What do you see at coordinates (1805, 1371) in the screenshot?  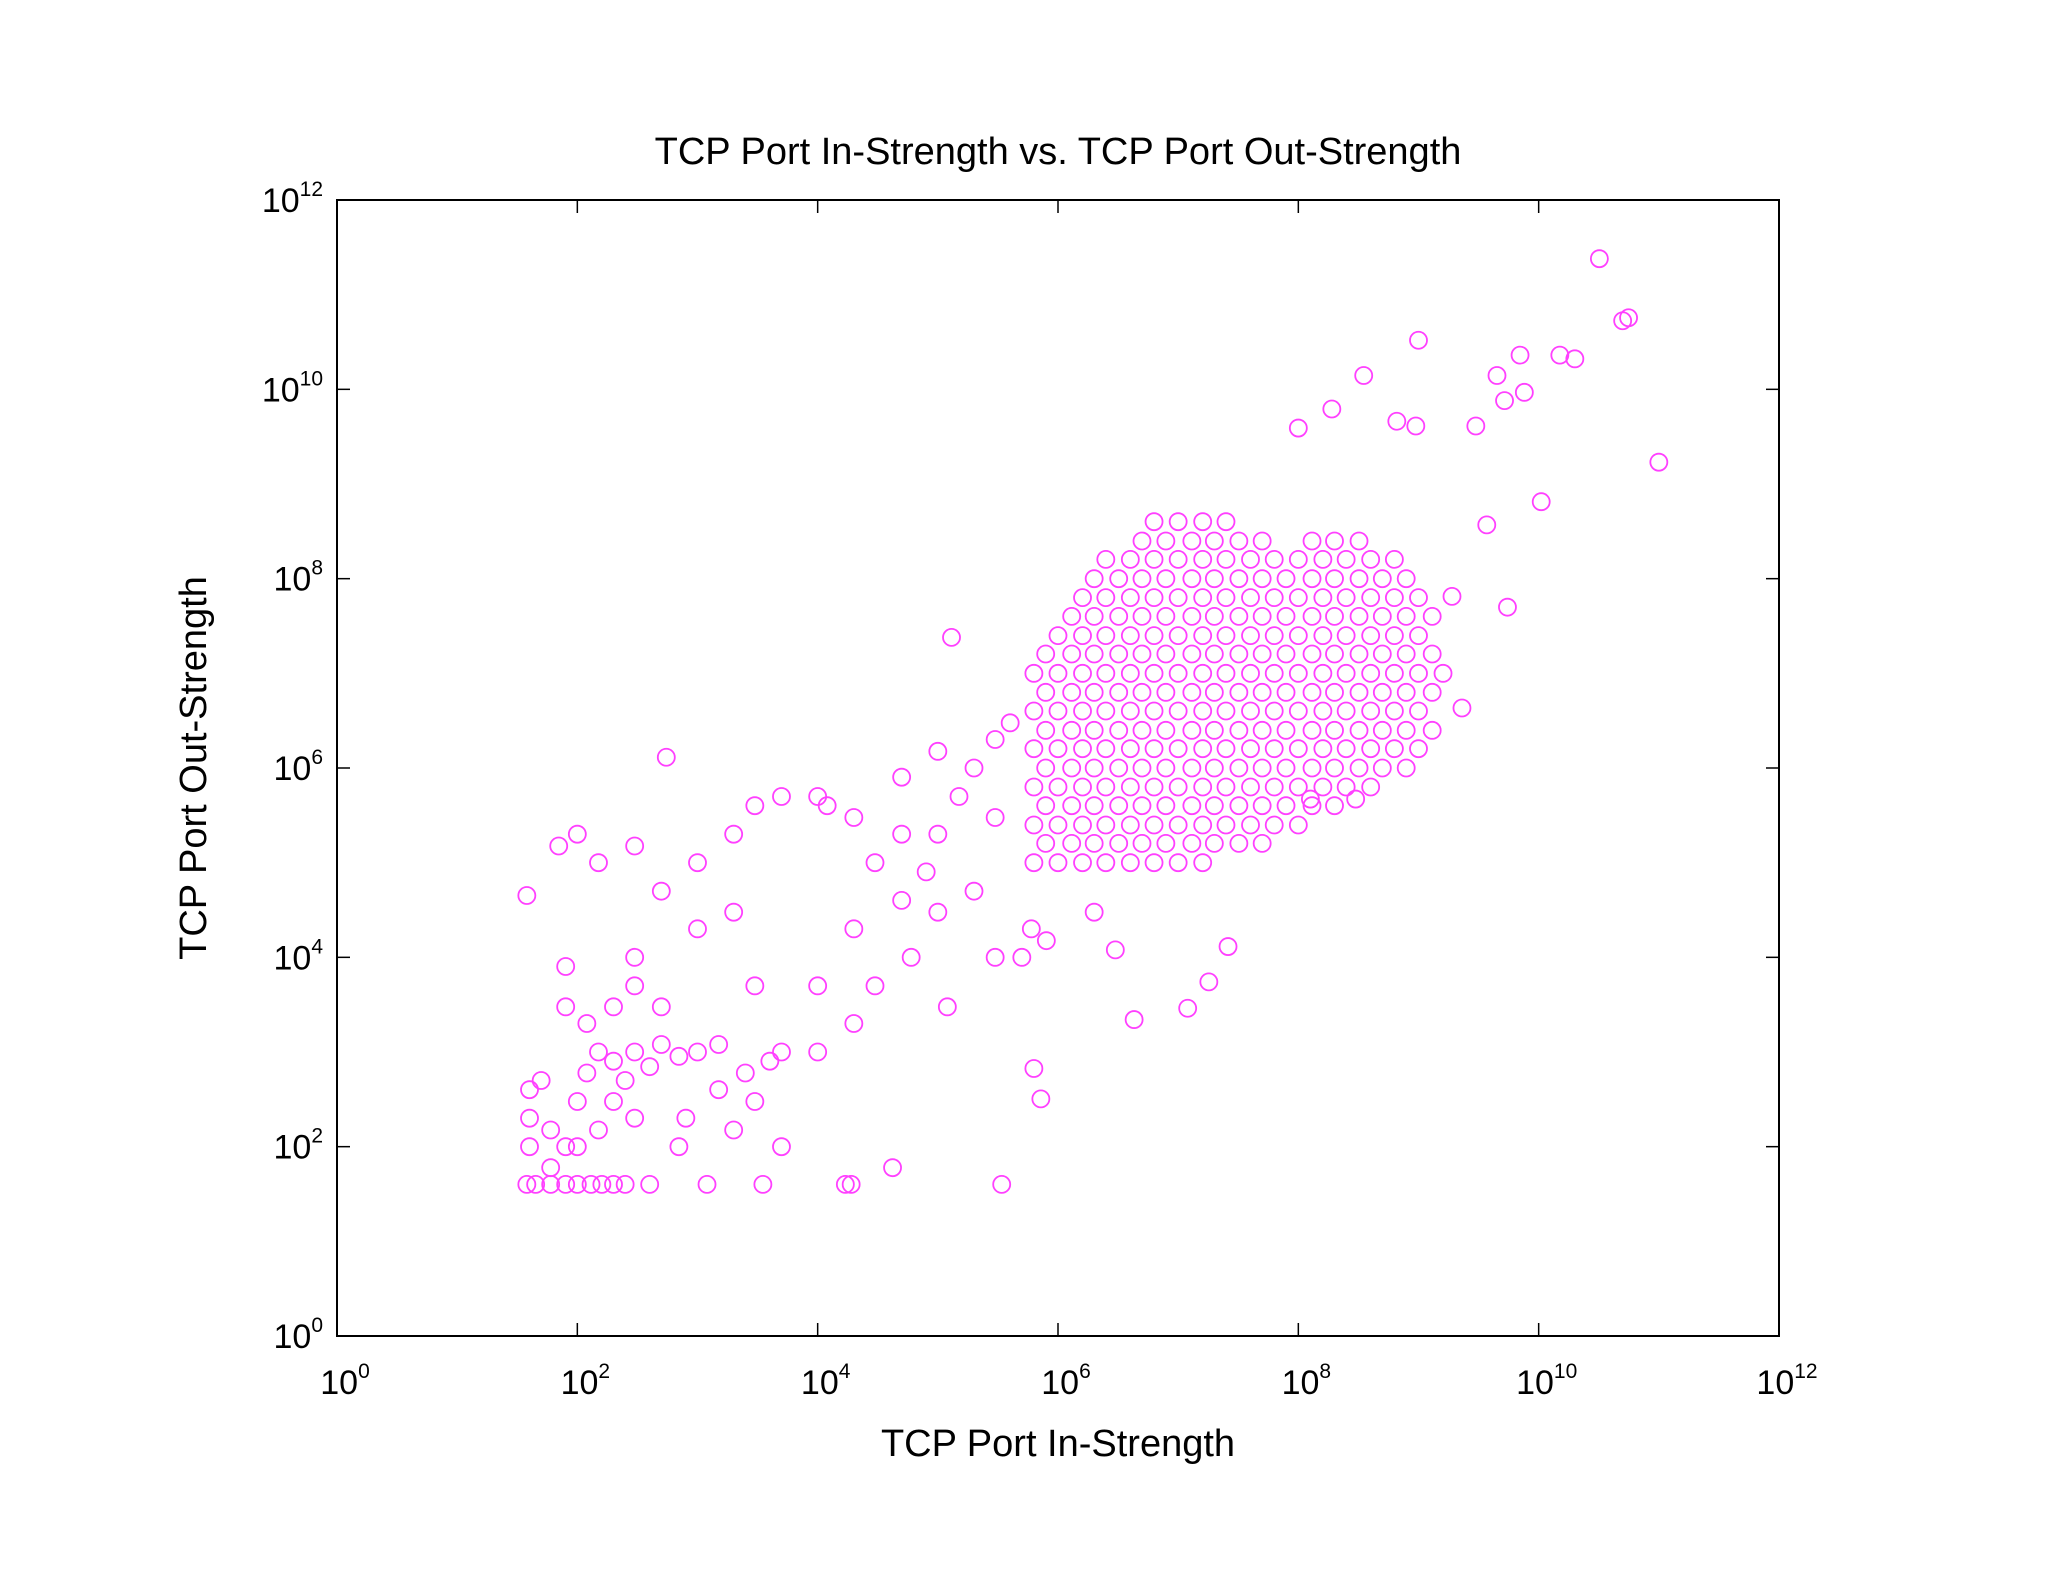 I see `tick-label-power: 12` at bounding box center [1805, 1371].